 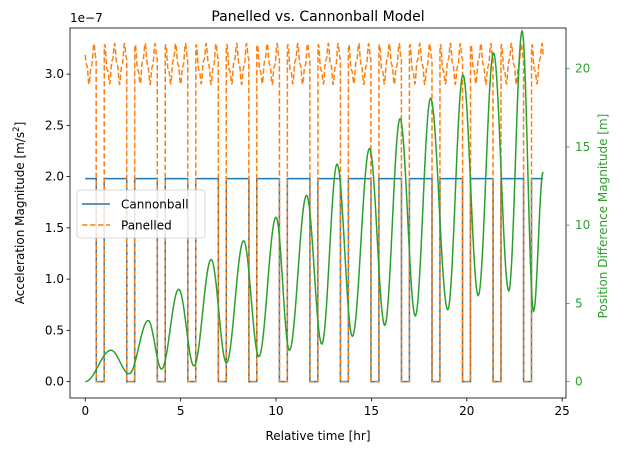 I want to click on x-tick-label: 25, so click(x=562, y=411).